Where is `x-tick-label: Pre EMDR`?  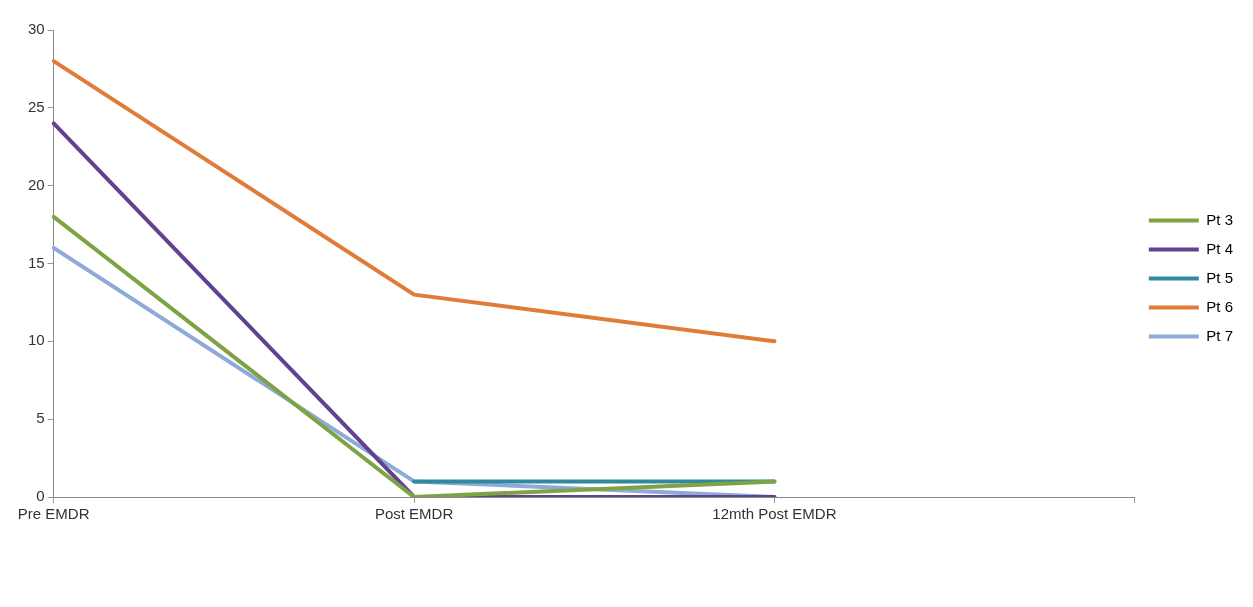 x-tick-label: Pre EMDR is located at coordinates (53, 514).